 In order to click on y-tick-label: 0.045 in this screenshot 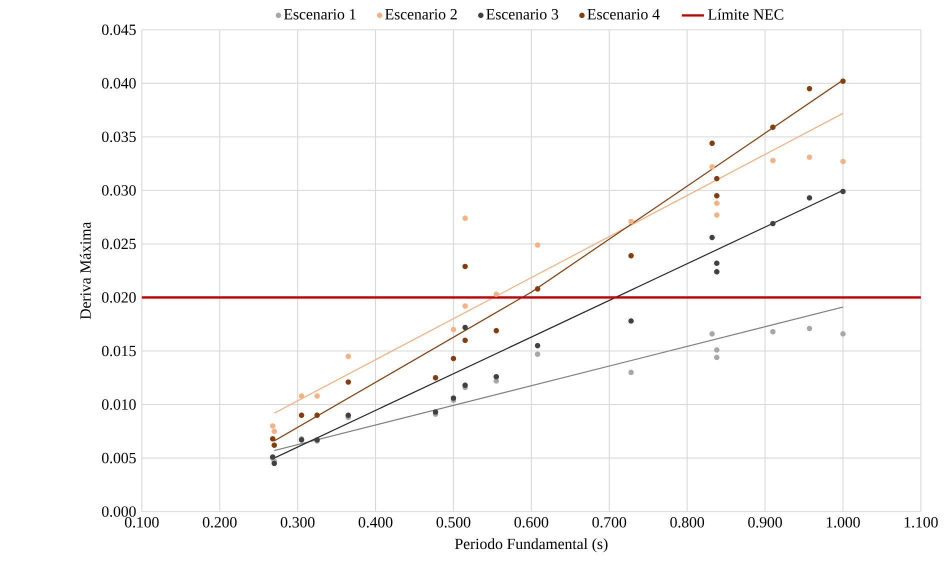, I will do `click(119, 30)`.